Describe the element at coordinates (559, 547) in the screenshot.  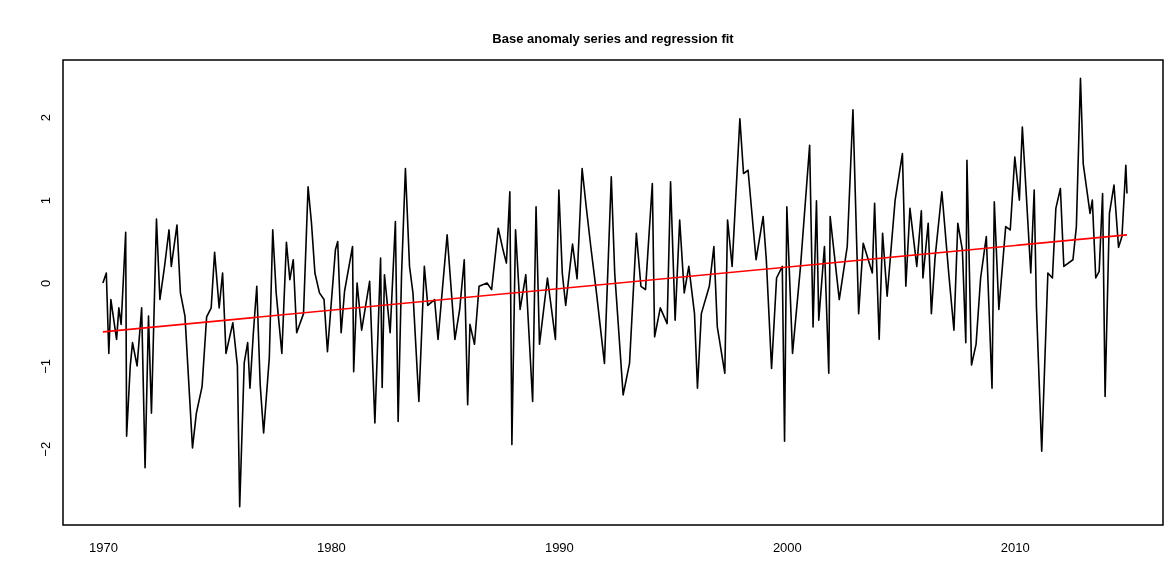
I see `x-tick-label: 1990` at that location.